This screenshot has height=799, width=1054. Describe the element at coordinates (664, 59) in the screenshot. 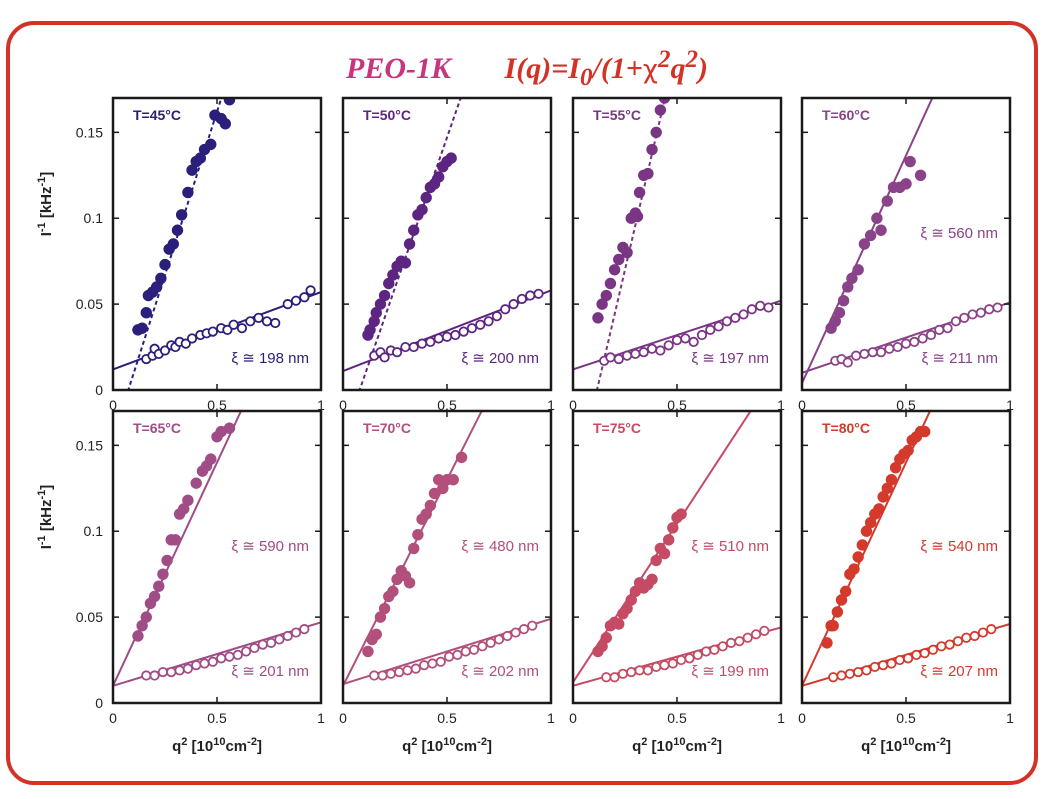

I see `formula-sup-1: 2` at that location.